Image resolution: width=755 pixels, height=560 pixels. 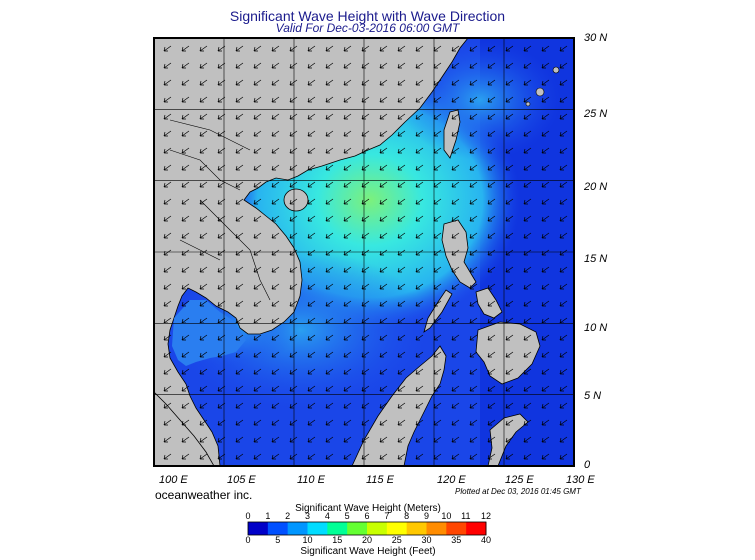 I want to click on colorbar-feet-tick: 35, so click(x=456, y=540).